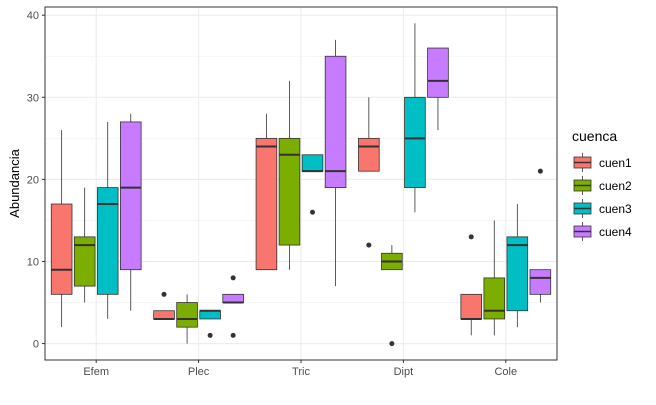 This screenshot has width=656, height=405. I want to click on y-axis-title: Abundancia, so click(14, 182).